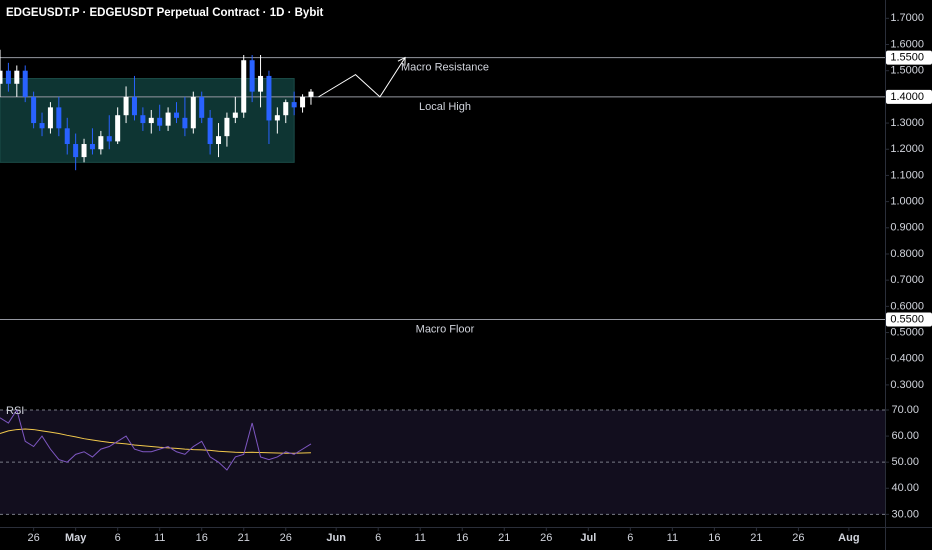  I want to click on y-tick-label: 1.5000, so click(907, 71).